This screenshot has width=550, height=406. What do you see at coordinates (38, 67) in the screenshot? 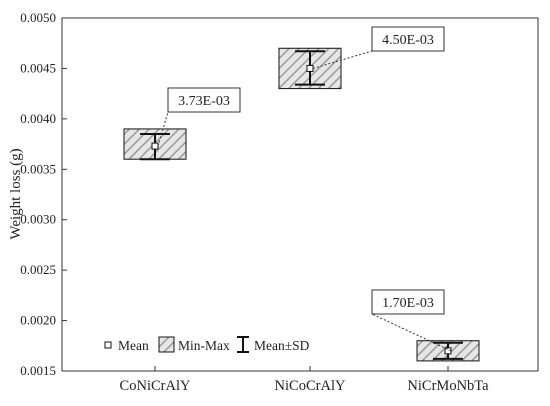
I see `y-tick-label: 0.0045` at bounding box center [38, 67].